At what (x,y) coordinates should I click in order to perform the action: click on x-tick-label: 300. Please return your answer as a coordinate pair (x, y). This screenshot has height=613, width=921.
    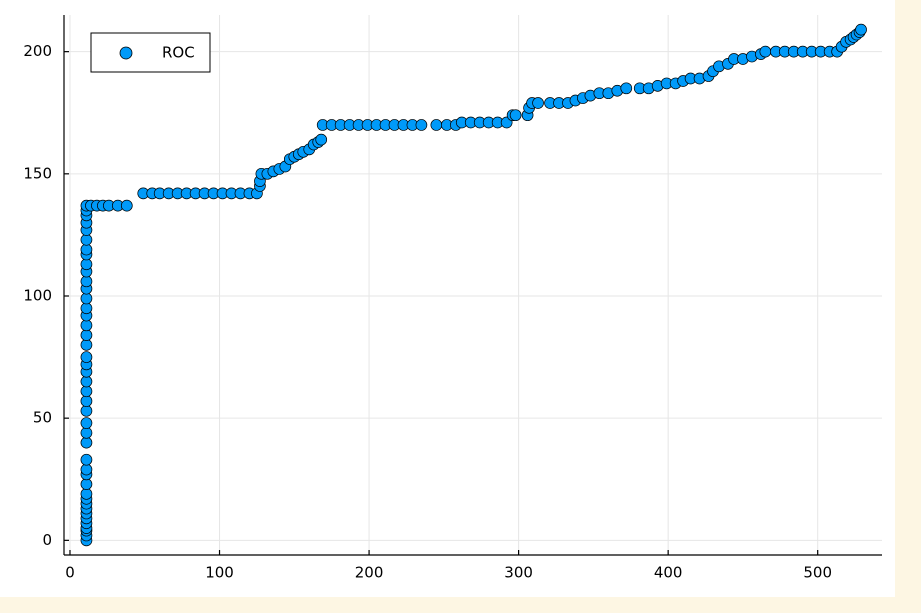
    Looking at the image, I should click on (518, 573).